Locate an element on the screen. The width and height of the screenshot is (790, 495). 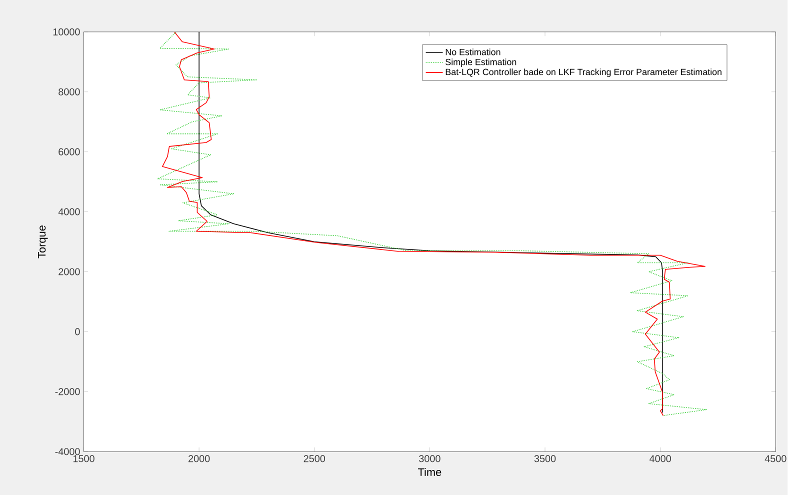
y-tick-label: 6000 is located at coordinates (69, 152).